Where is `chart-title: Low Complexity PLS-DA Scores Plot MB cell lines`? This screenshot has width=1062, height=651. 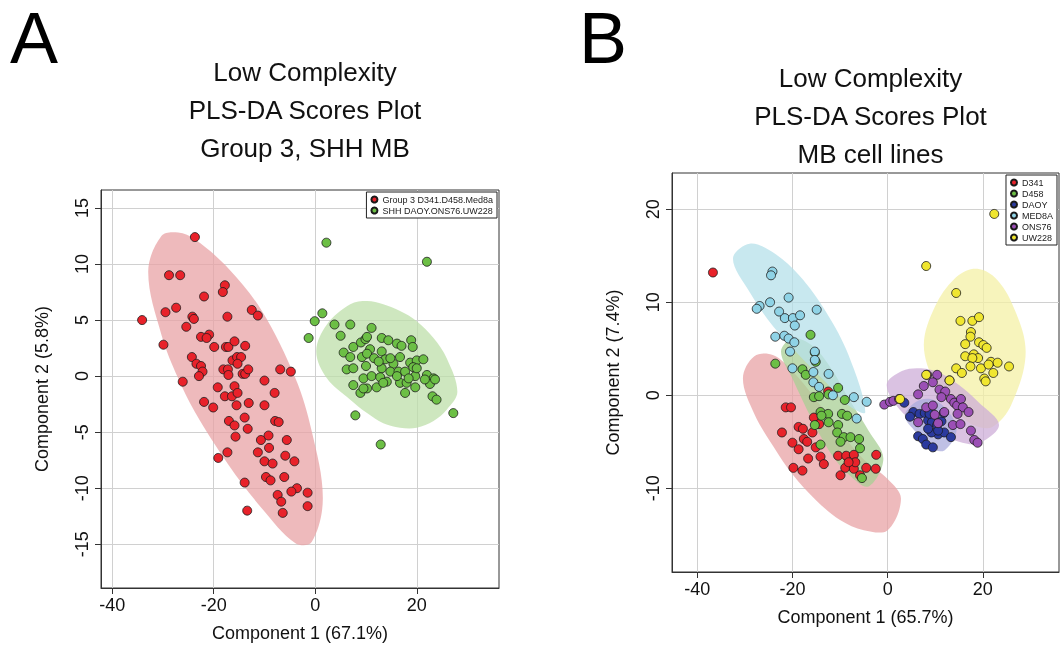 chart-title: Low Complexity PLS-DA Scores Plot MB cell lines is located at coordinates (871, 116).